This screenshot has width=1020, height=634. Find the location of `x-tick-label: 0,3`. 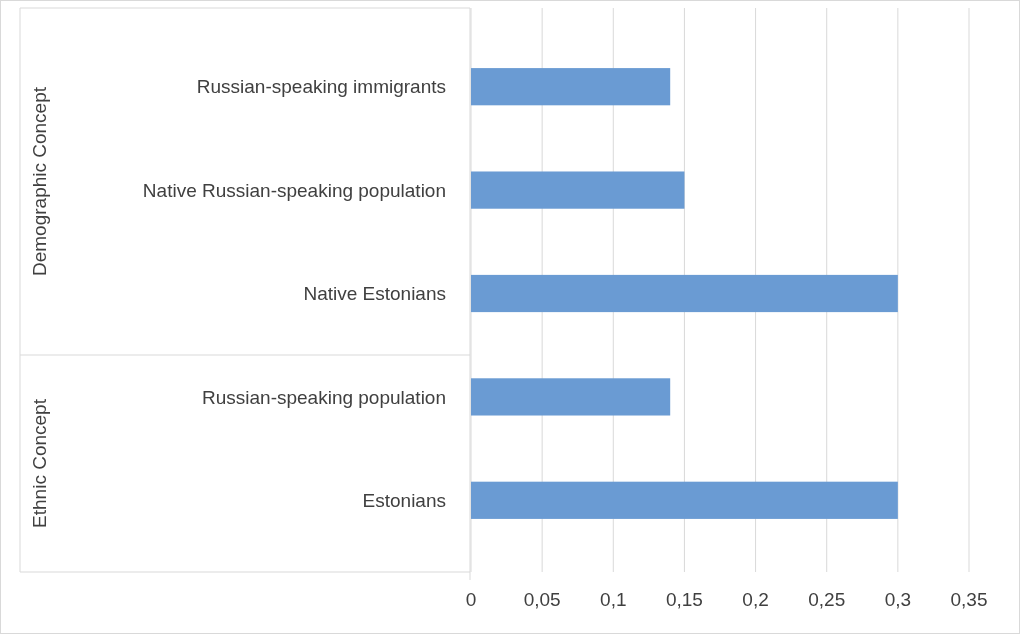

x-tick-label: 0,3 is located at coordinates (898, 599).